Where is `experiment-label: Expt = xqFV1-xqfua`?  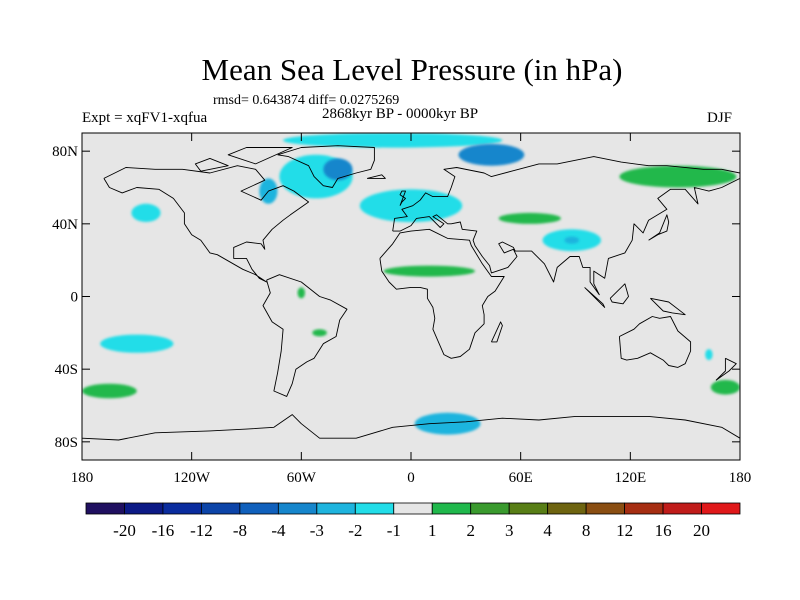
experiment-label: Expt = xqFV1-xqfua is located at coordinates (145, 118).